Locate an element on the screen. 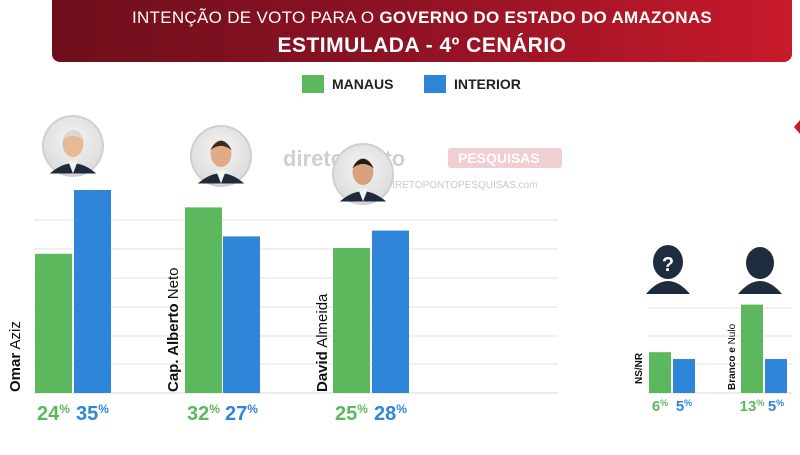  title-prefix: INTENÇÃO DE VOTO PARA O is located at coordinates (253, 17).